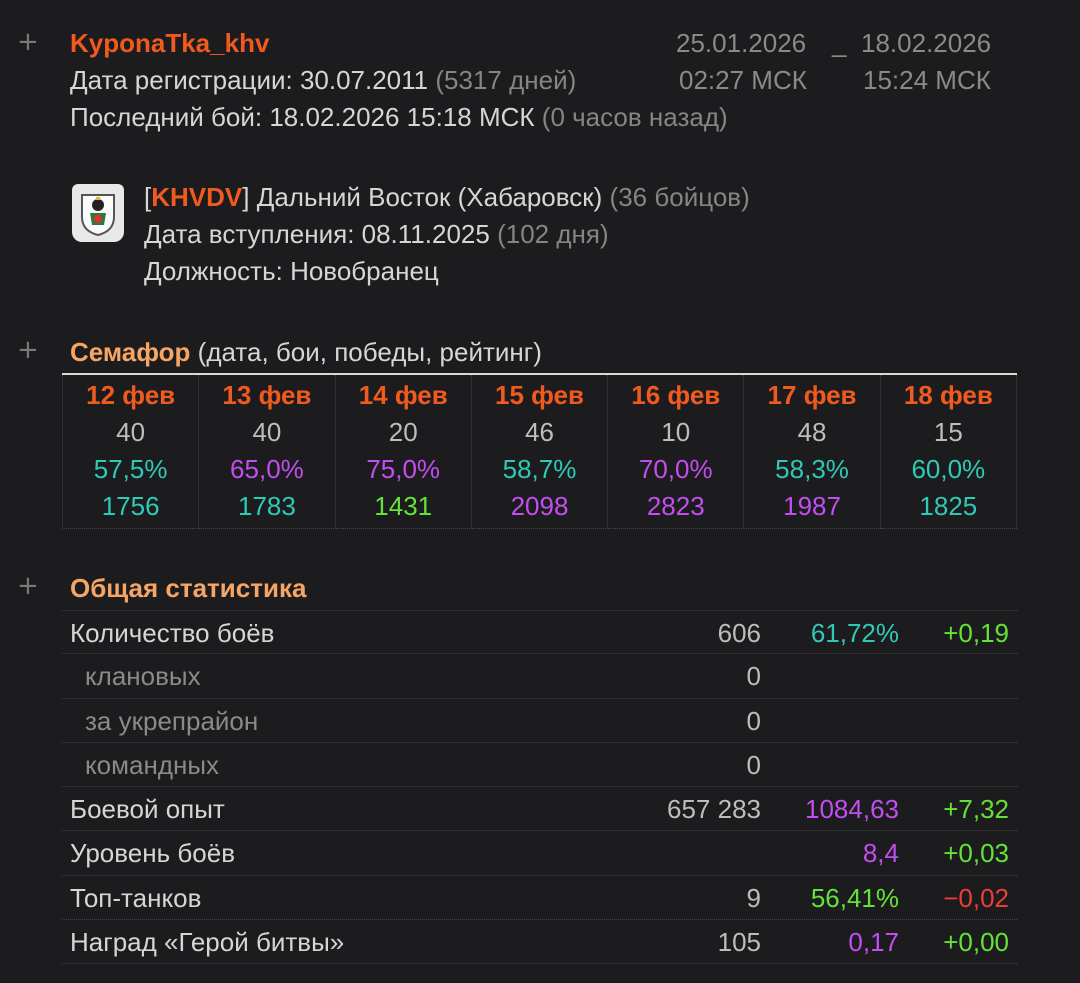 The width and height of the screenshot is (1080, 983). What do you see at coordinates (926, 43) in the screenshot?
I see `period-to-date: 18.02.2026` at bounding box center [926, 43].